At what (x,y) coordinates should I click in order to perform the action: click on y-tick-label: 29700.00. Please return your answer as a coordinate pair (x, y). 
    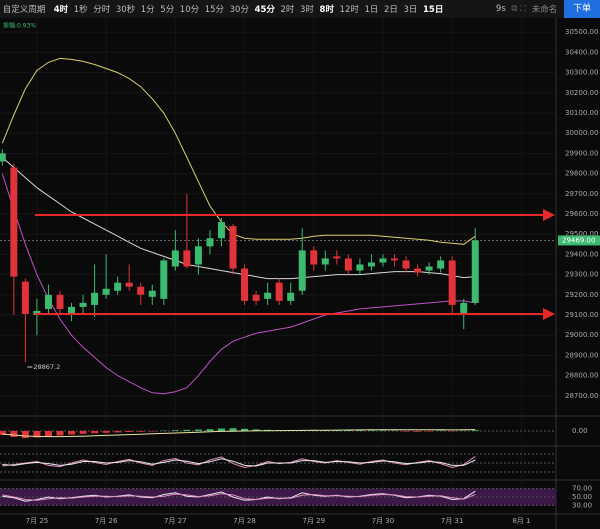
    Looking at the image, I should click on (581, 194).